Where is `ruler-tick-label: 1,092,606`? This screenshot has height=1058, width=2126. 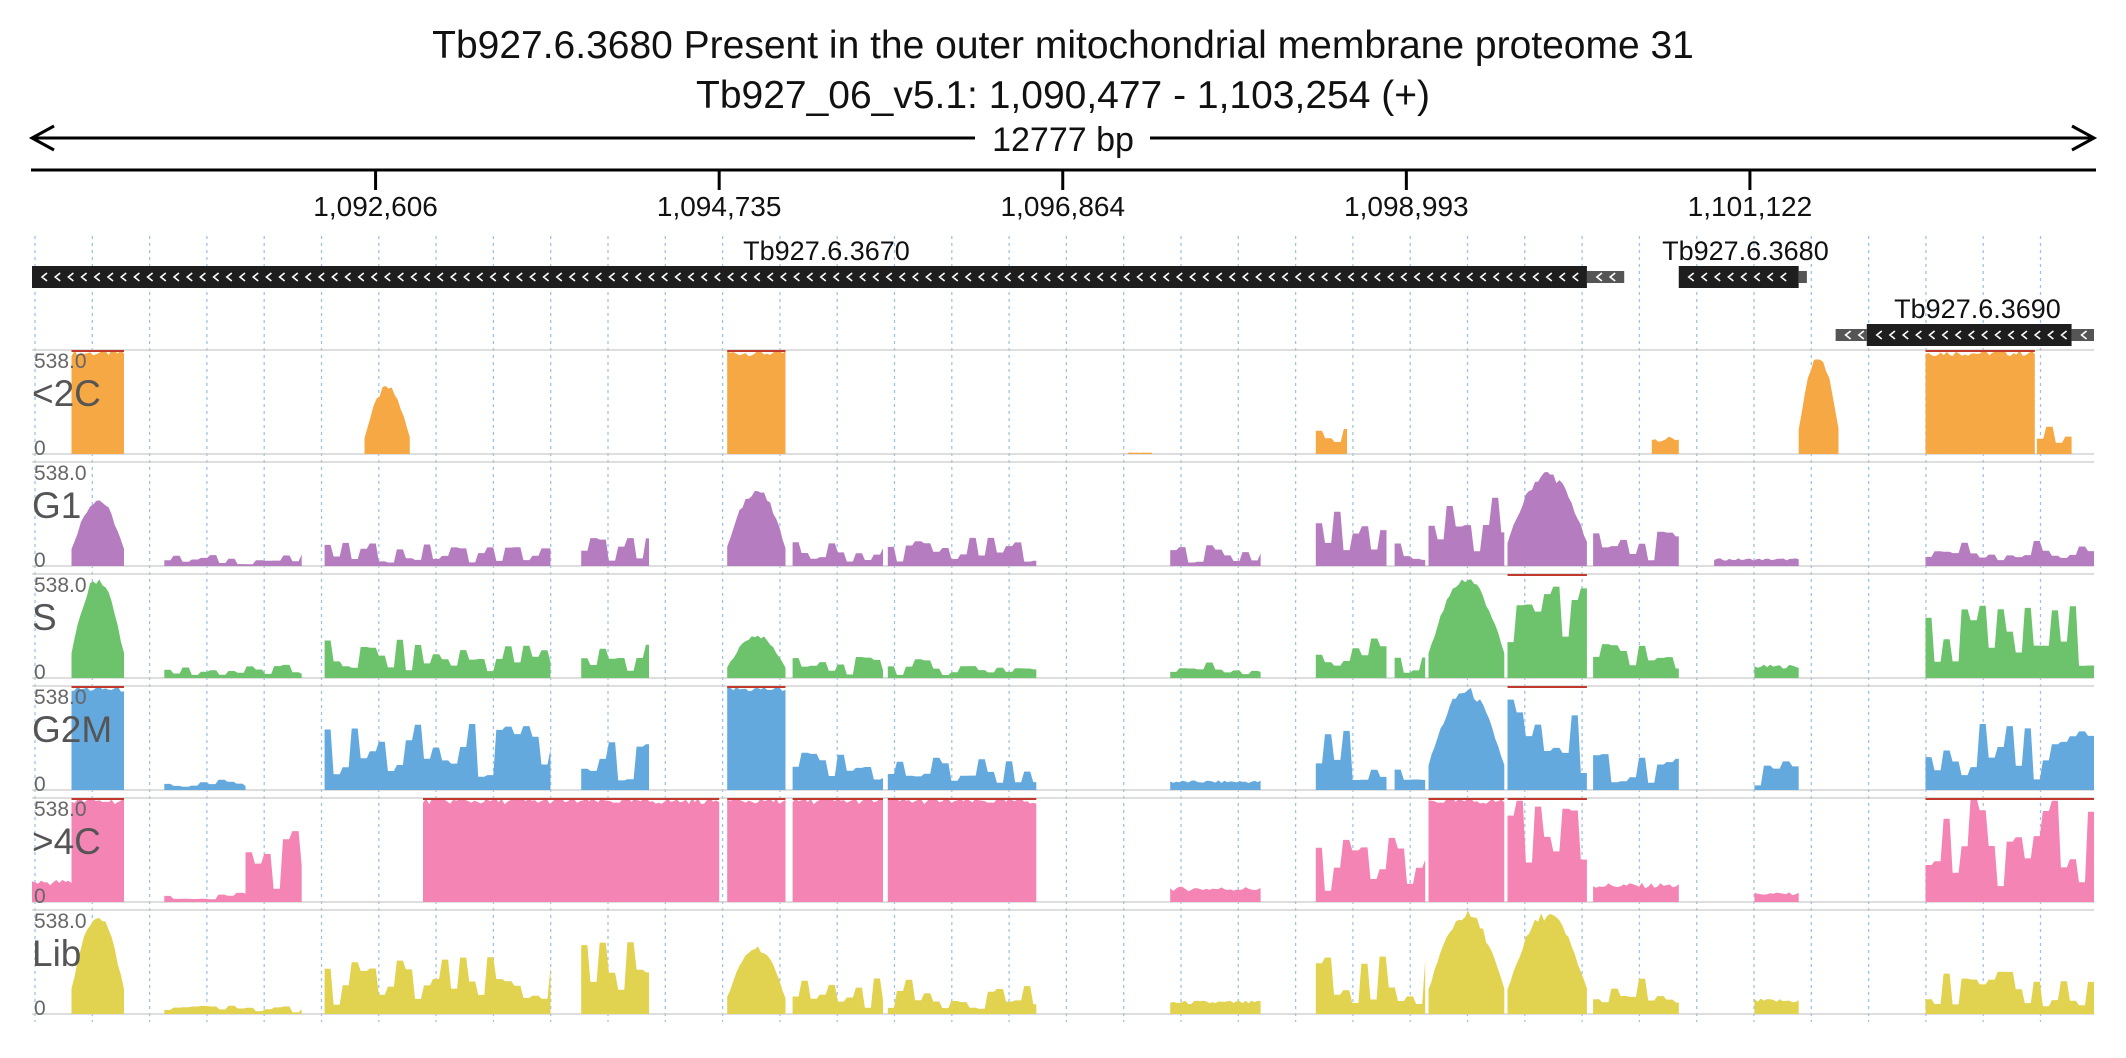
ruler-tick-label: 1,092,606 is located at coordinates (375, 206).